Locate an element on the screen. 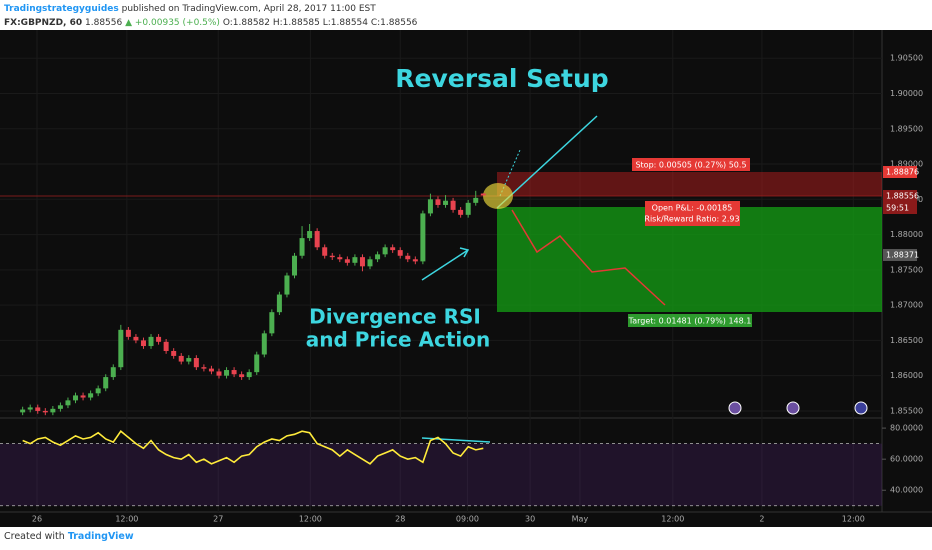 The image size is (932, 550). axis-price-label: 1.88556 is located at coordinates (902, 196).